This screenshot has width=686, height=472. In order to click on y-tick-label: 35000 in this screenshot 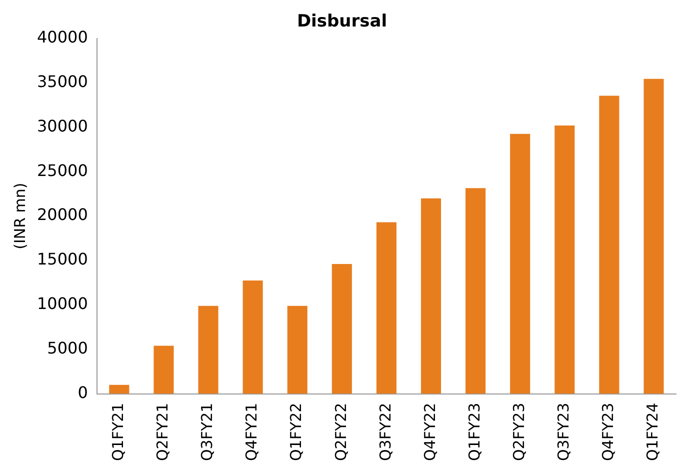, I will do `click(62, 81)`.